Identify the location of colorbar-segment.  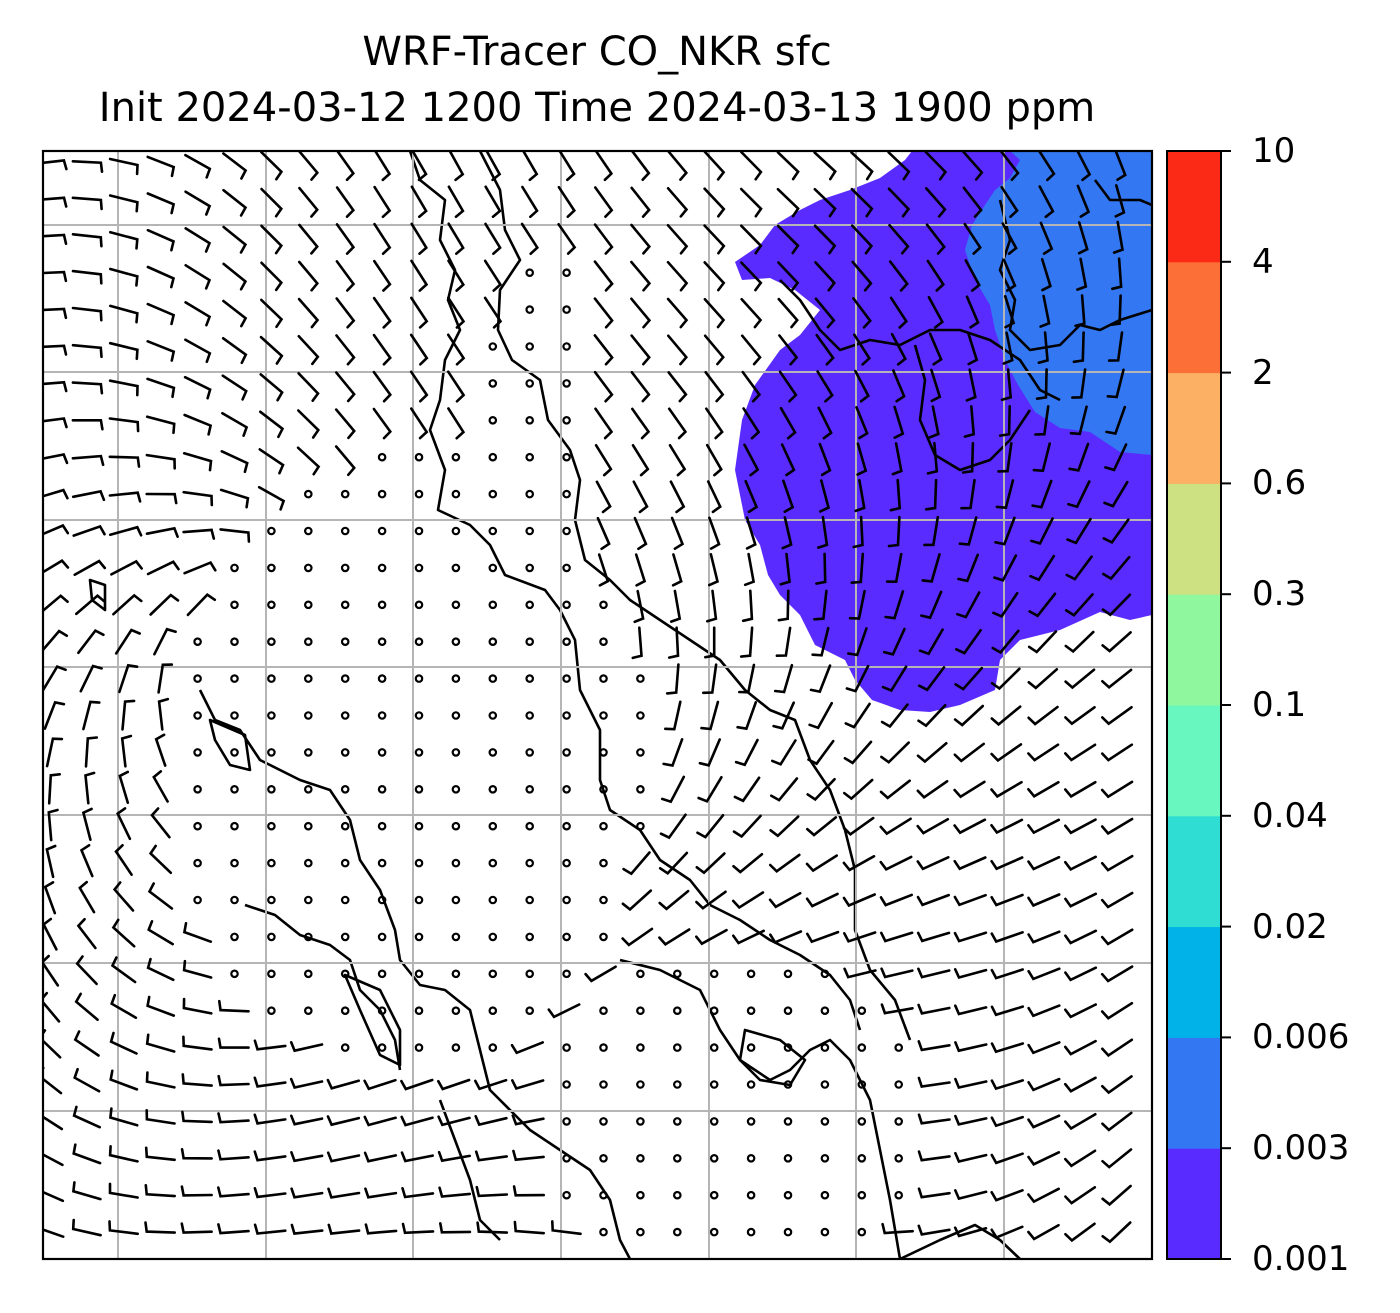
(1194, 650).